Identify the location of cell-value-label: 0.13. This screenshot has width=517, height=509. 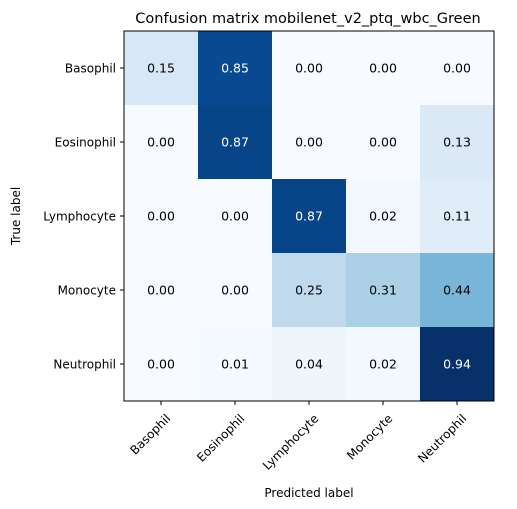
(457, 142).